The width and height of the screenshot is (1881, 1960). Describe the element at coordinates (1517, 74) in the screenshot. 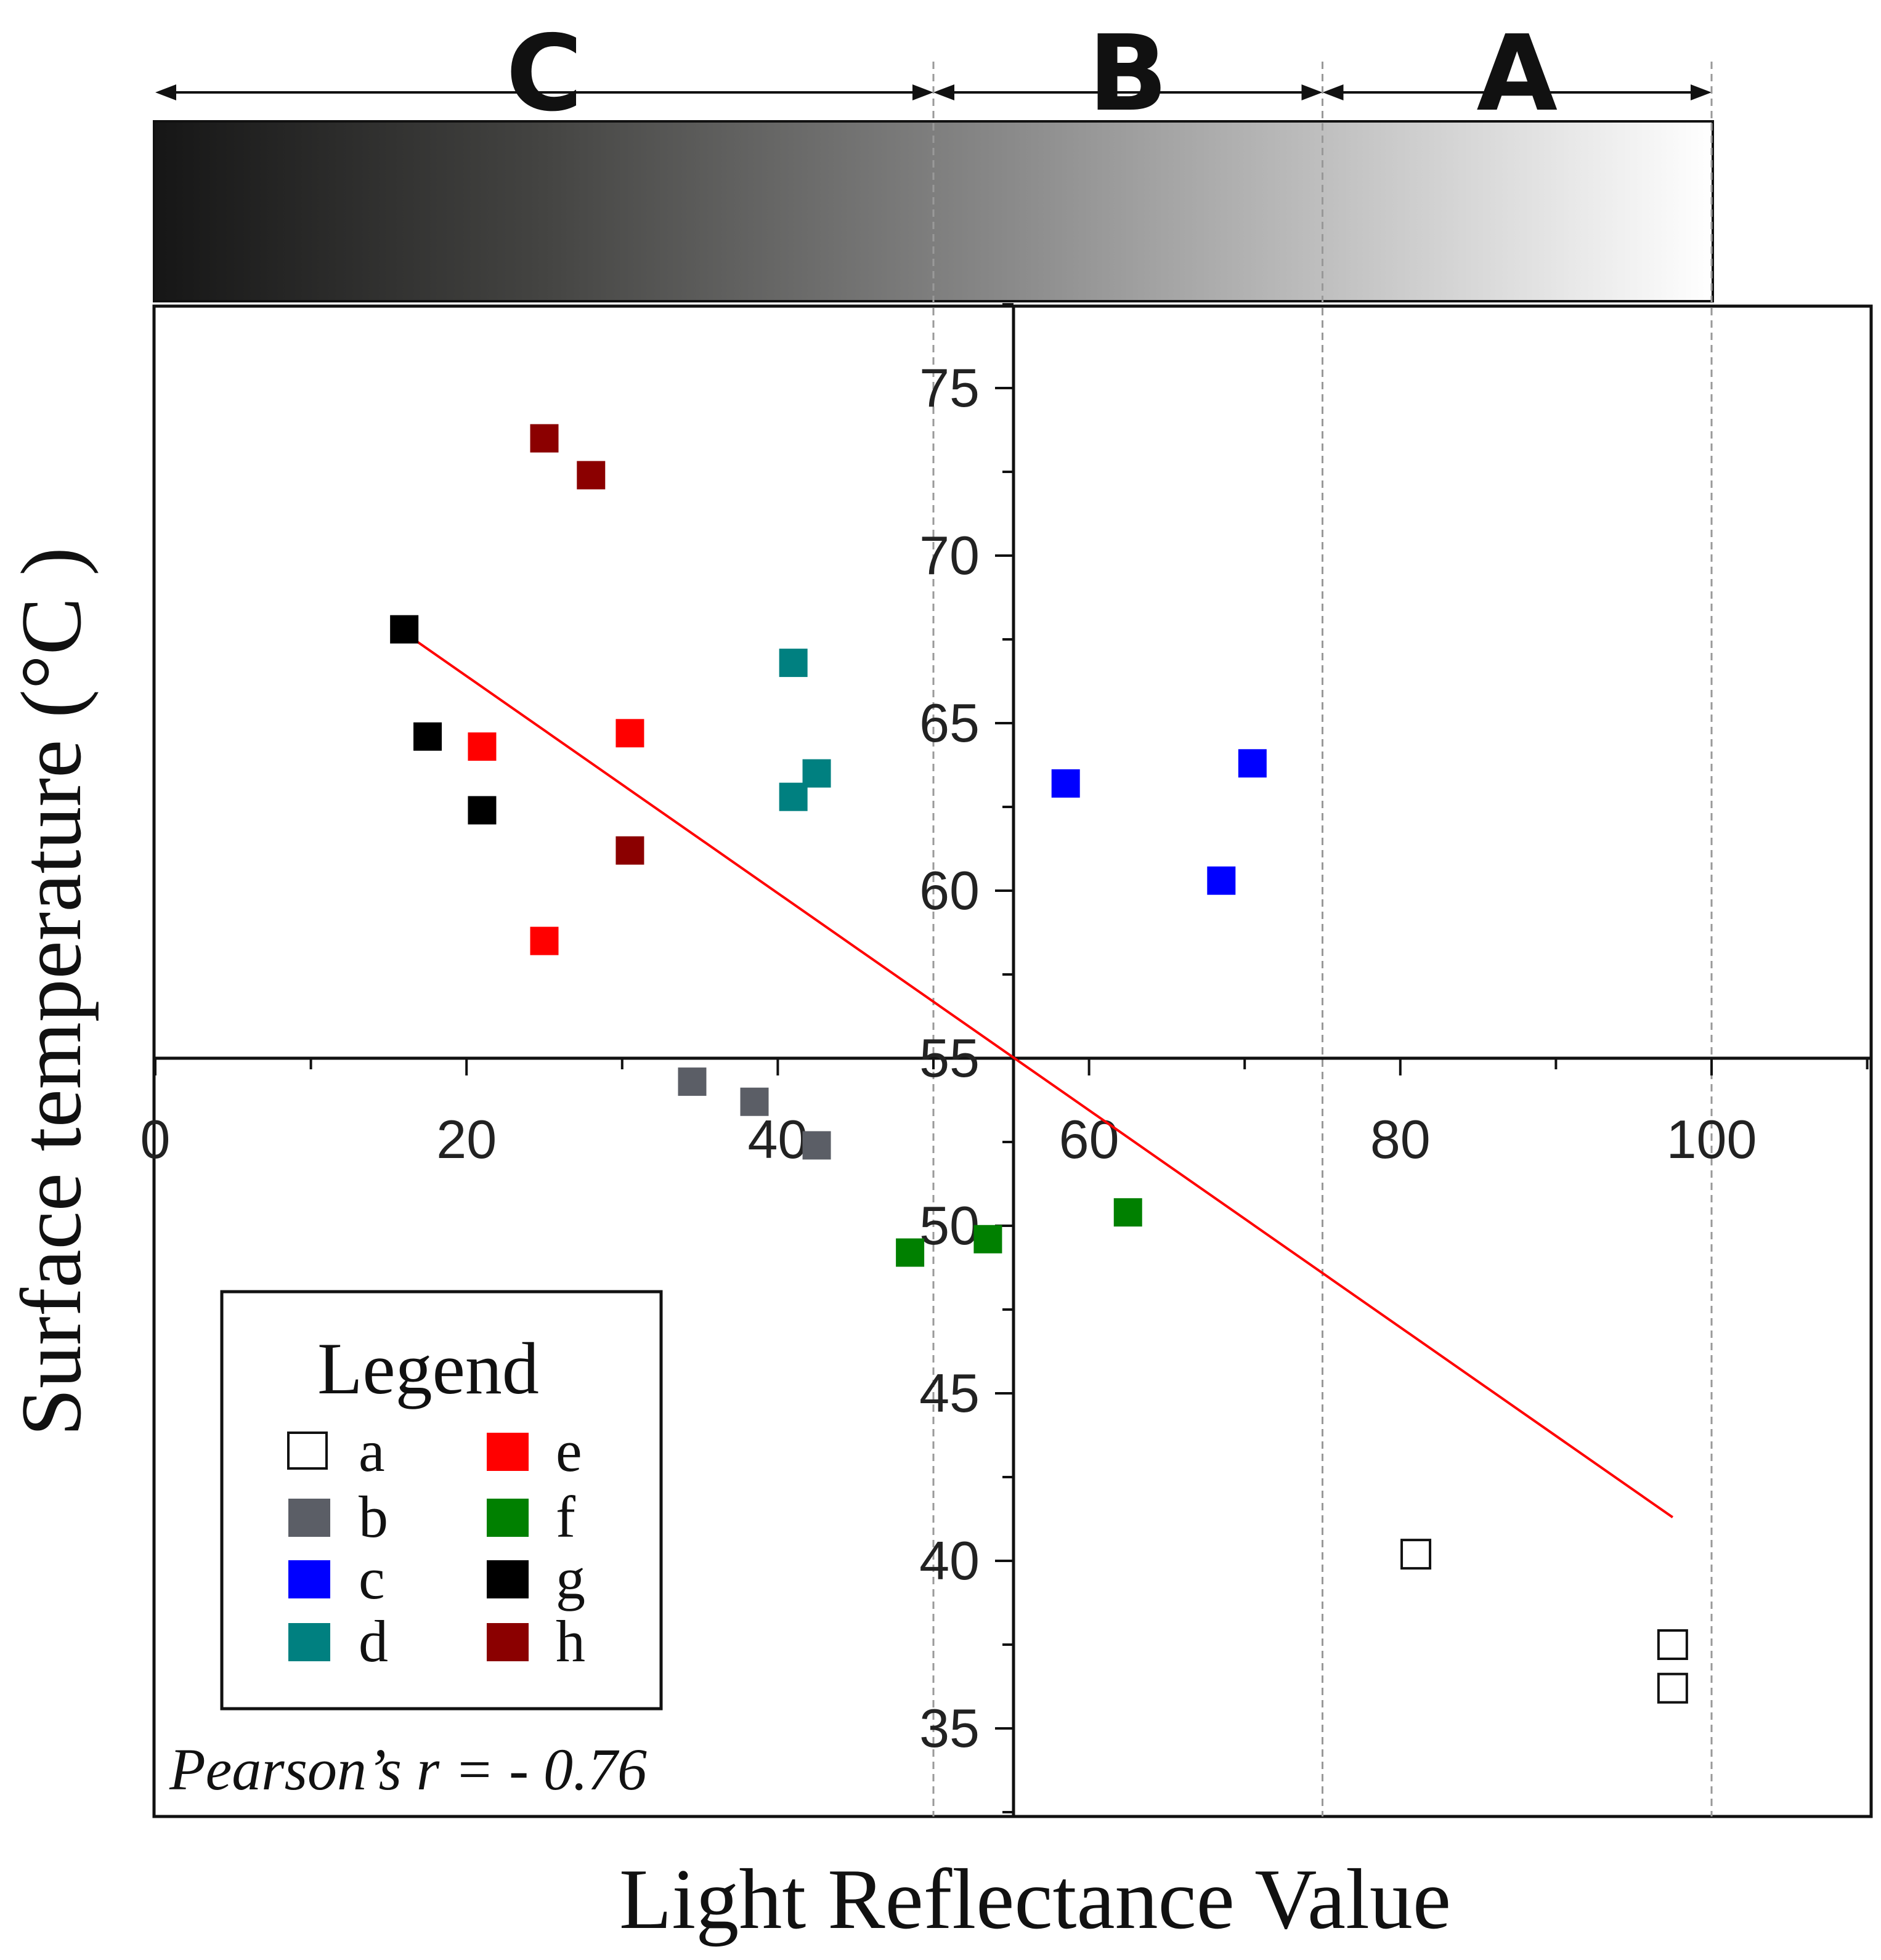

I see `zone-label-A: A` at that location.